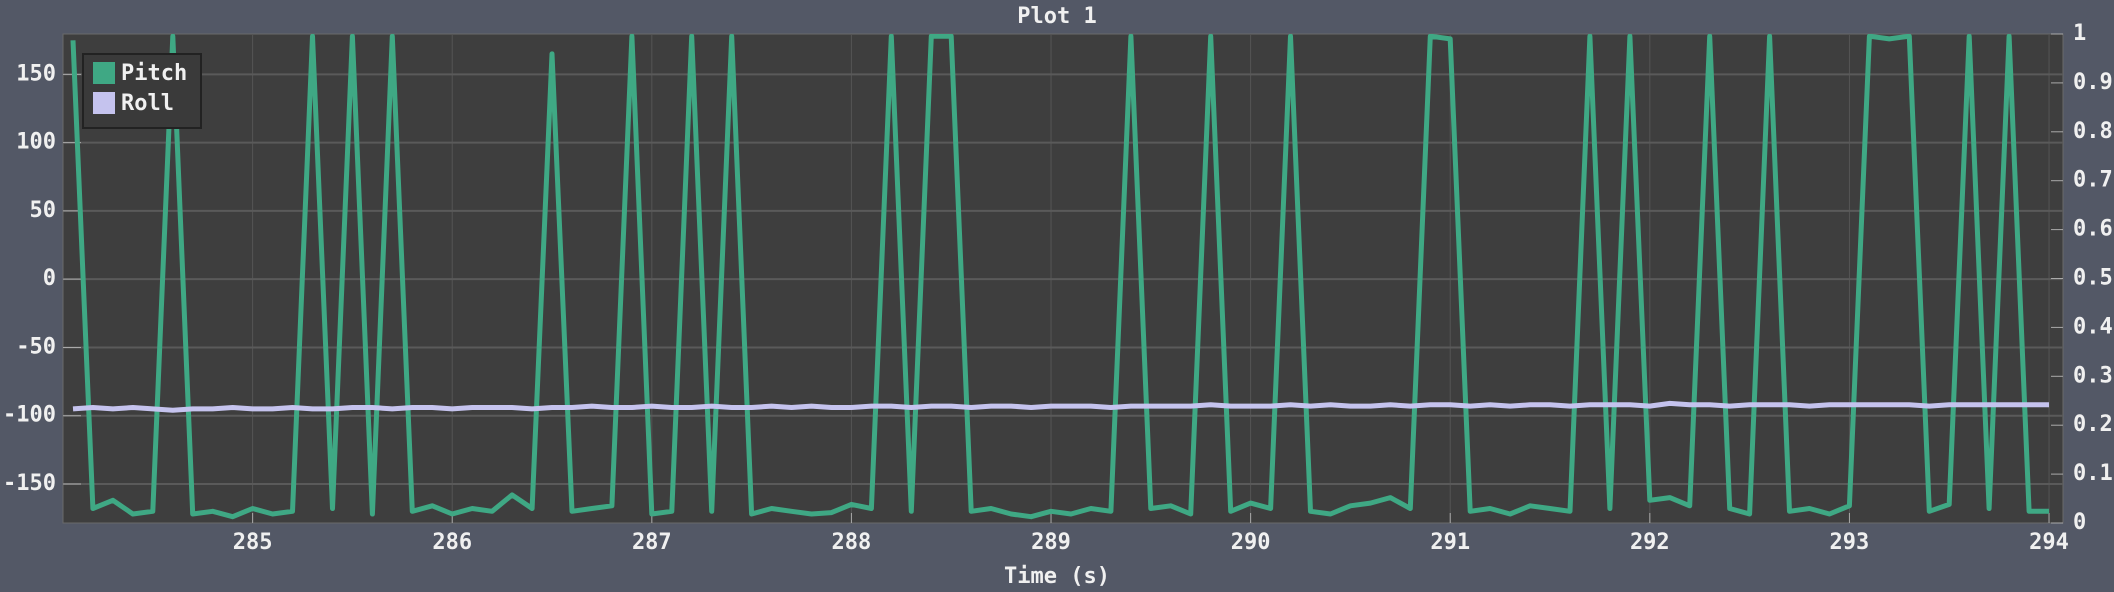 This screenshot has height=592, width=2114. I want to click on y-tick-label: -50, so click(36, 346).